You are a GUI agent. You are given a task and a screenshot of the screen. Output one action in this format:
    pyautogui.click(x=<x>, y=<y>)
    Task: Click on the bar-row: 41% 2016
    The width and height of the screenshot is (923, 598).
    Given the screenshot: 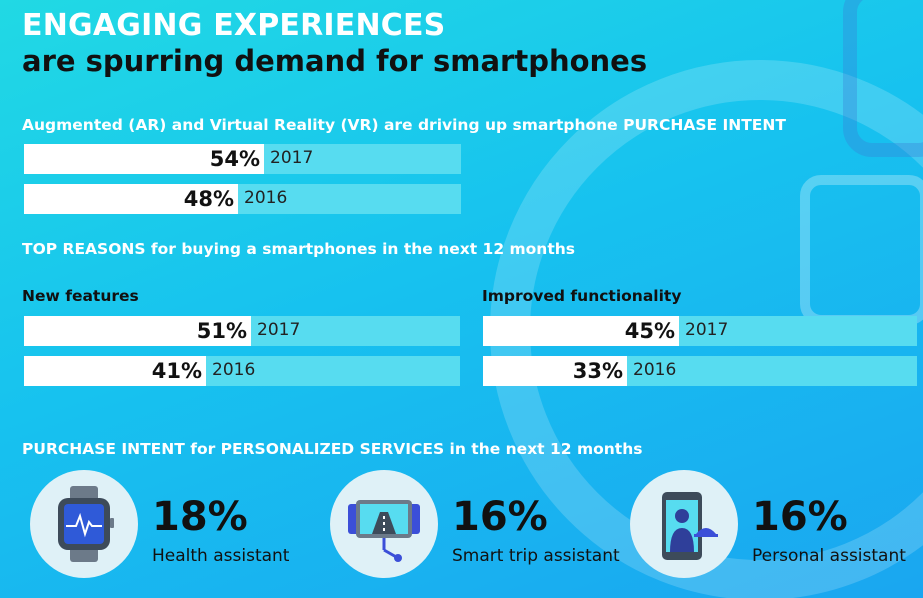 What is the action you would take?
    pyautogui.click(x=242, y=371)
    